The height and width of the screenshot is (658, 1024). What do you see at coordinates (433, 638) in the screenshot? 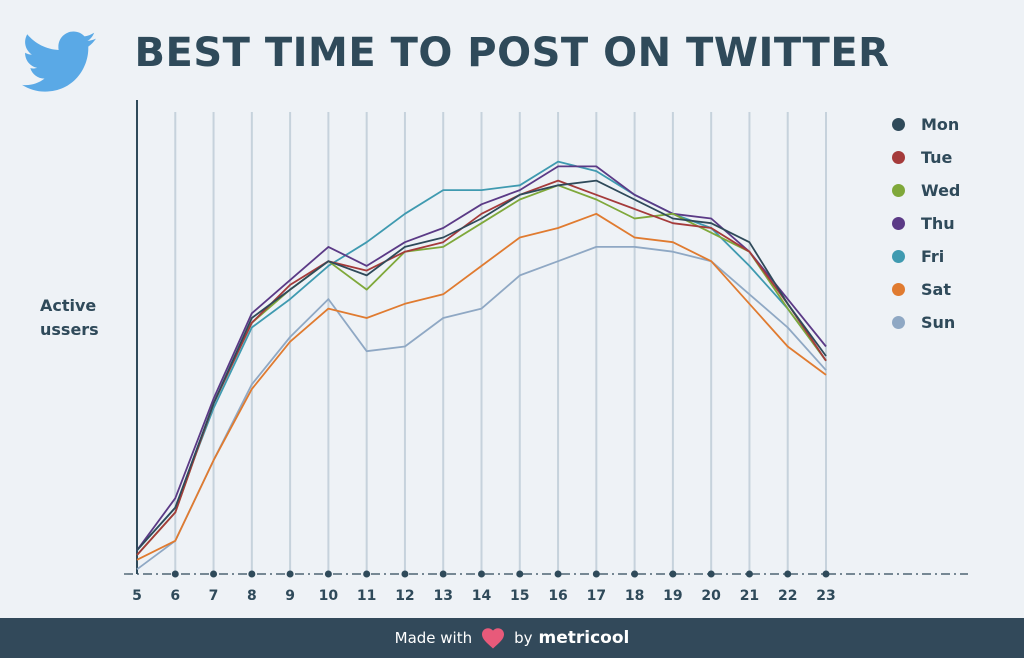
I see `made-with-text: Made with` at bounding box center [433, 638].